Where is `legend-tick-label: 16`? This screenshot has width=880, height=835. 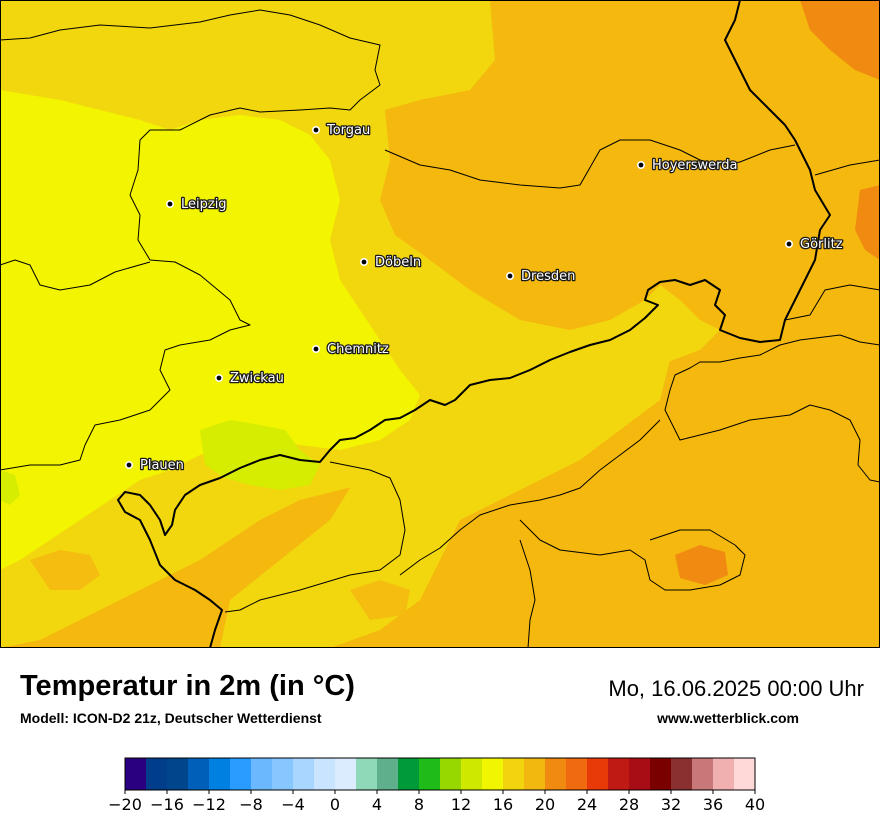 legend-tick-label: 16 is located at coordinates (503, 804).